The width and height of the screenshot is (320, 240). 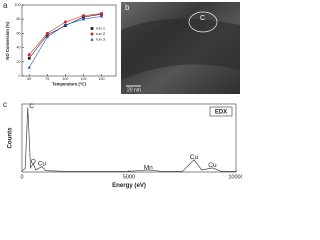 I want to click on x-tick-label: 75, so click(x=47, y=79).